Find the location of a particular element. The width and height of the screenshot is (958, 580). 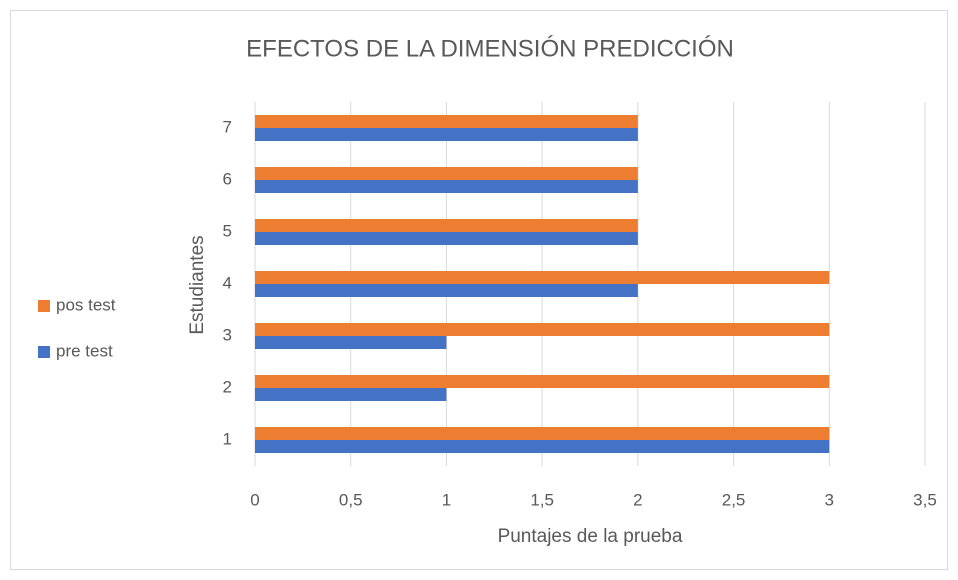

x-tick-label: 0,5 is located at coordinates (351, 499).